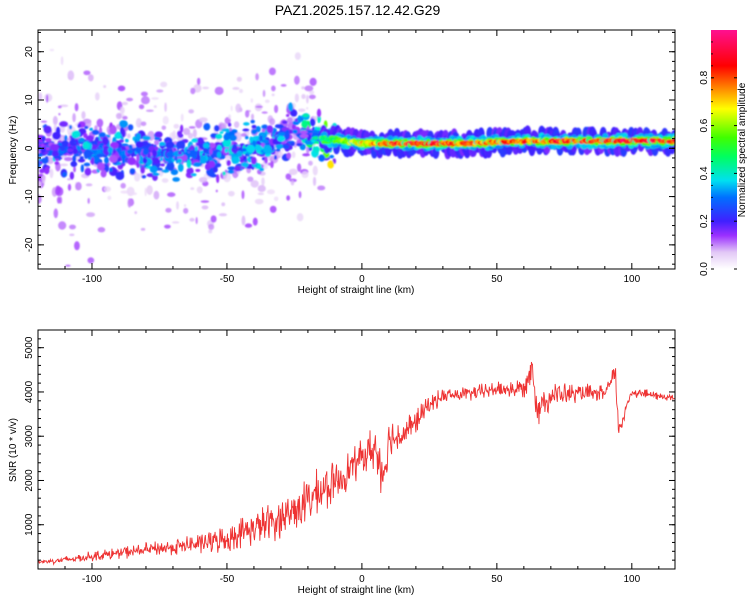  Describe the element at coordinates (92, 579) in the screenshot. I see `snr-x-tick-label: -100` at that location.